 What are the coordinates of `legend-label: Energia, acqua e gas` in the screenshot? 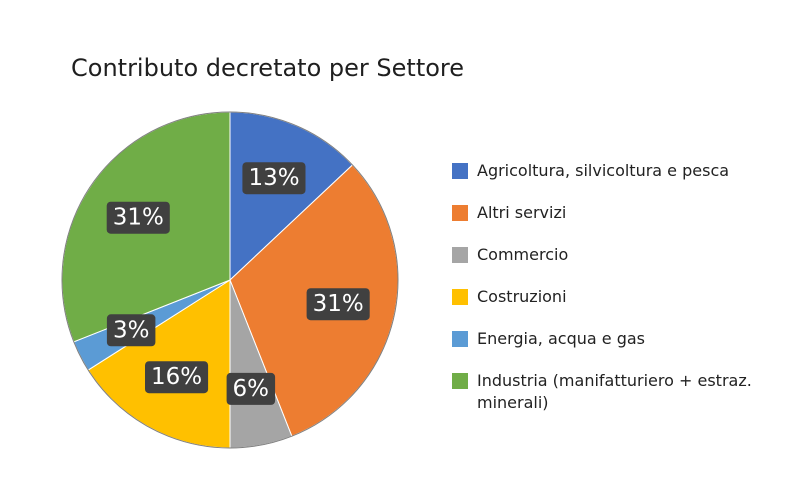 It's located at (561, 338).